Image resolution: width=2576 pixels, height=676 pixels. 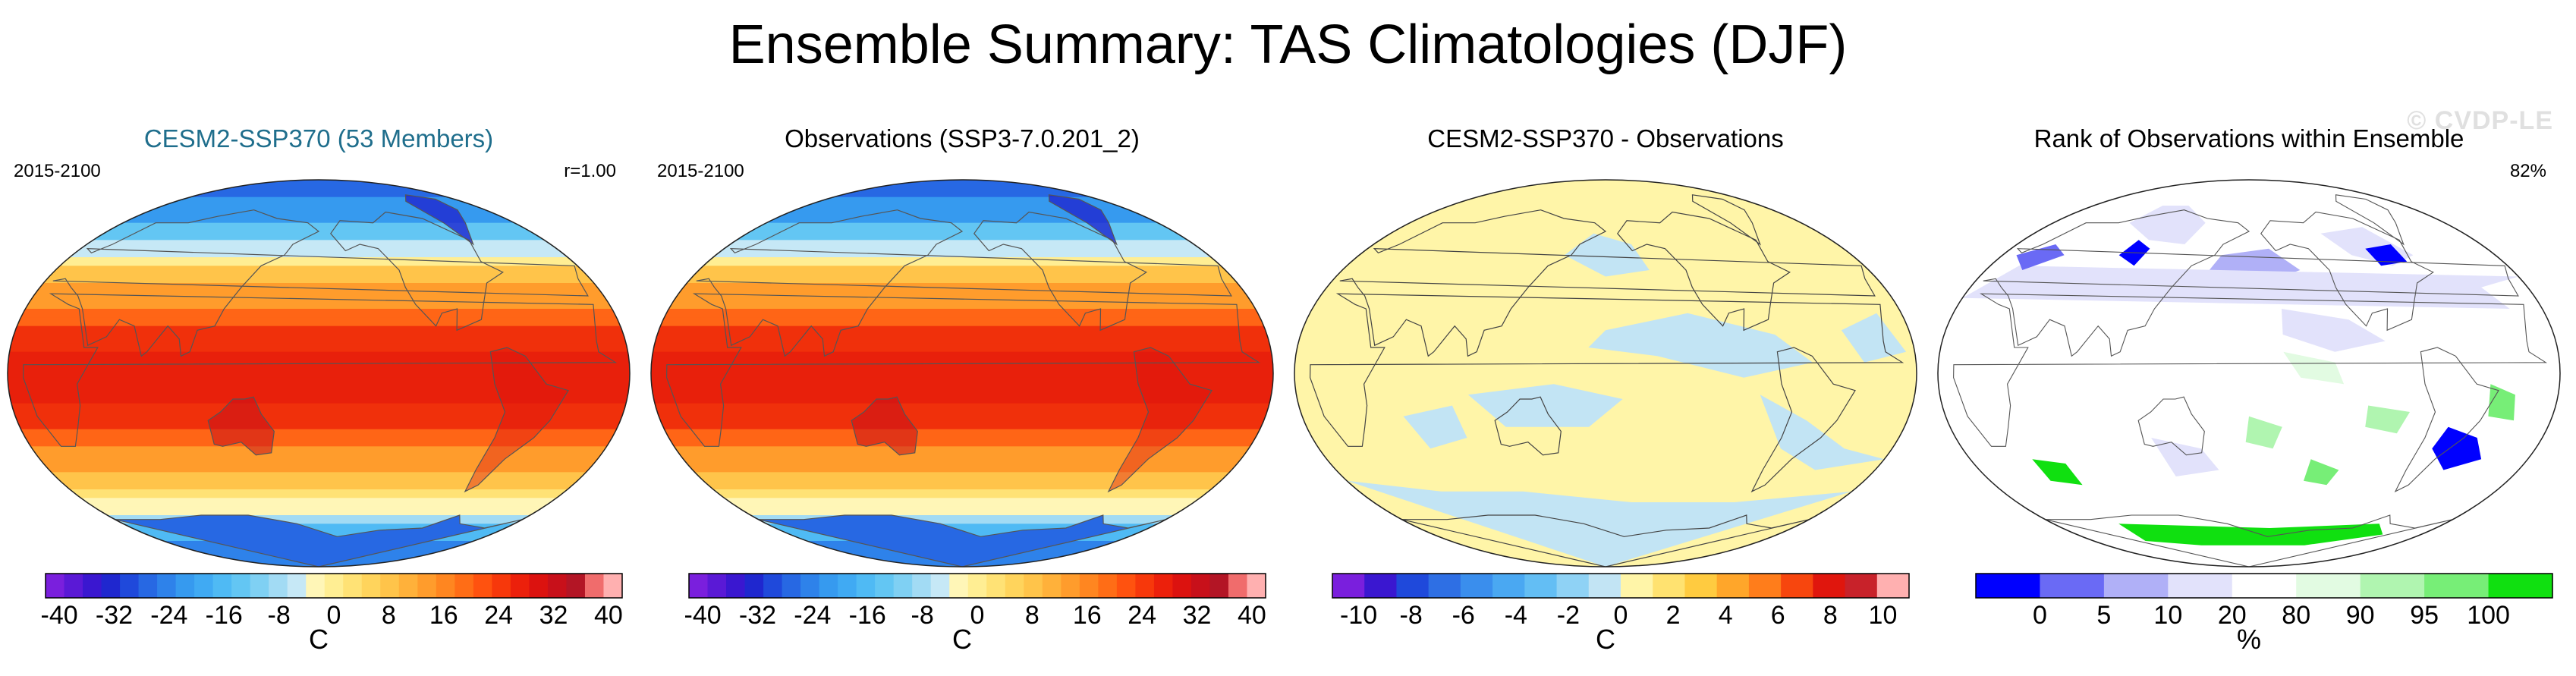 What do you see at coordinates (1673, 615) in the screenshot?
I see `colorbar-tick-label: 2` at bounding box center [1673, 615].